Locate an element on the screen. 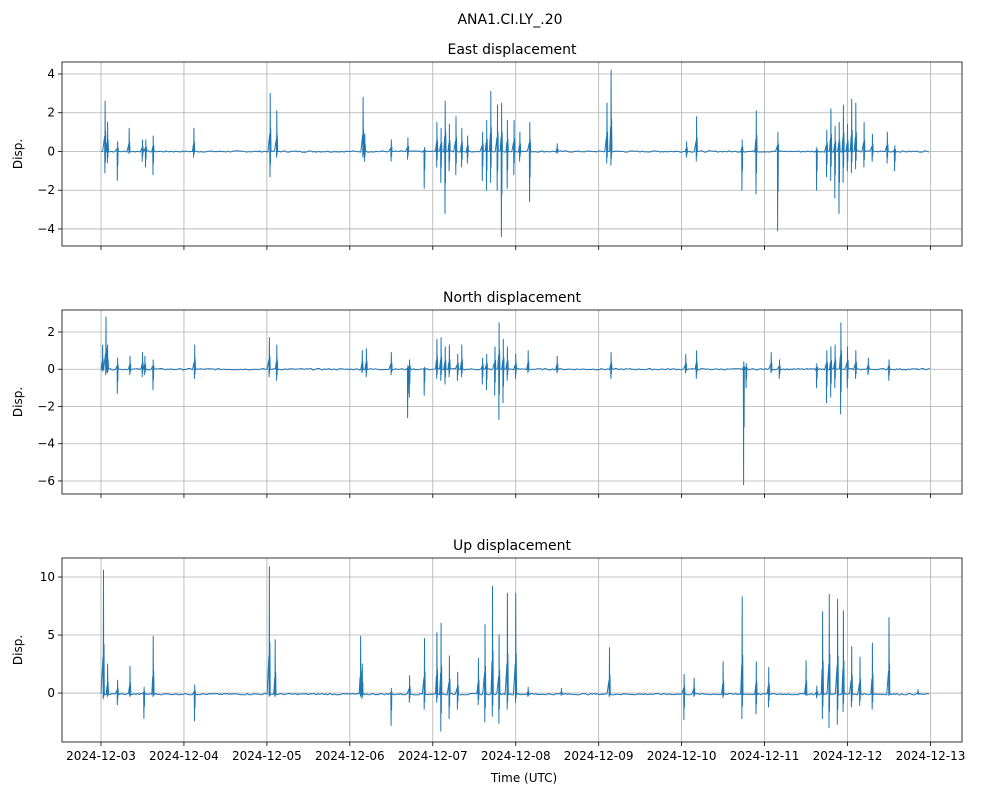 The height and width of the screenshot is (799, 999). x-tick-label: 2024-12-13 is located at coordinates (931, 756).